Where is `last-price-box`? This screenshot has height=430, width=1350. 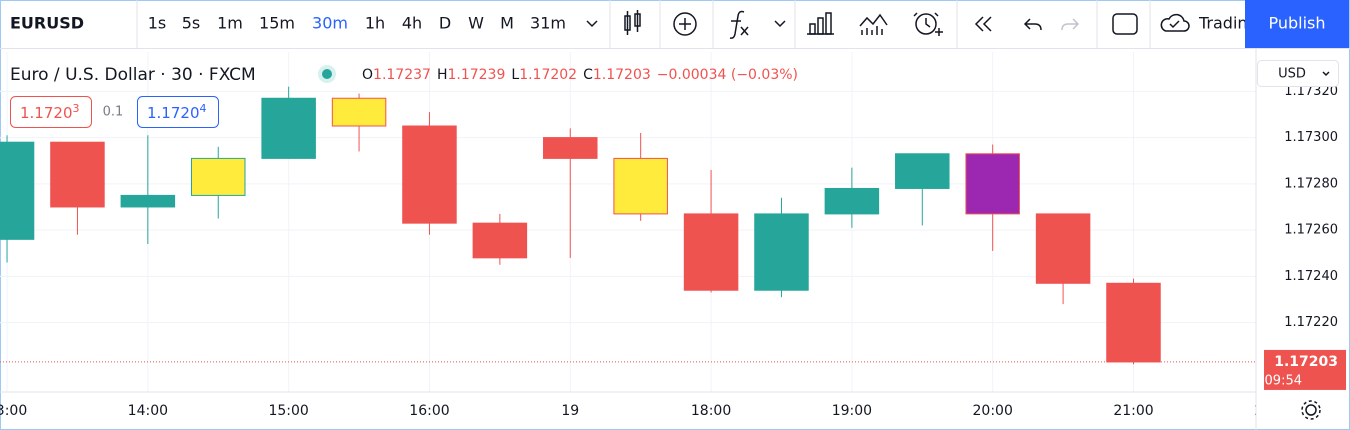 last-price-box is located at coordinates (1305, 369).